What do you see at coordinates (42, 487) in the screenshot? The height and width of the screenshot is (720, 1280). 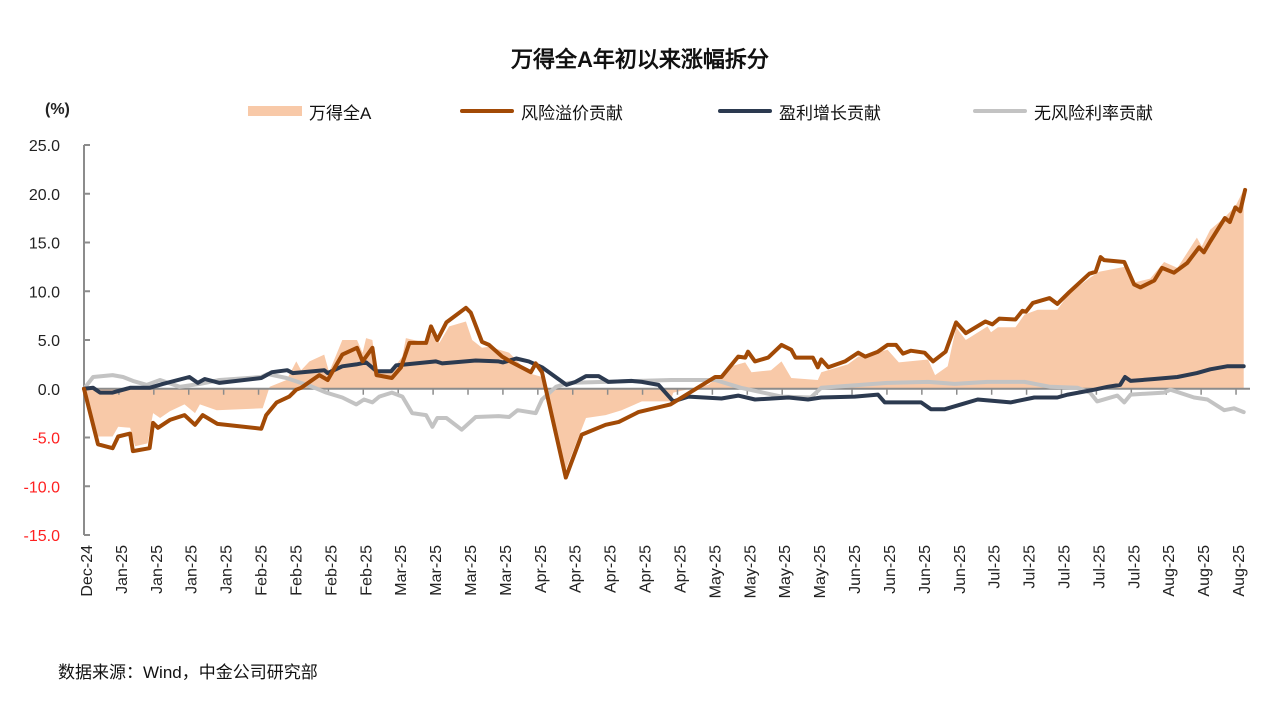 I see `y-tick-label: -10.0` at bounding box center [42, 487].